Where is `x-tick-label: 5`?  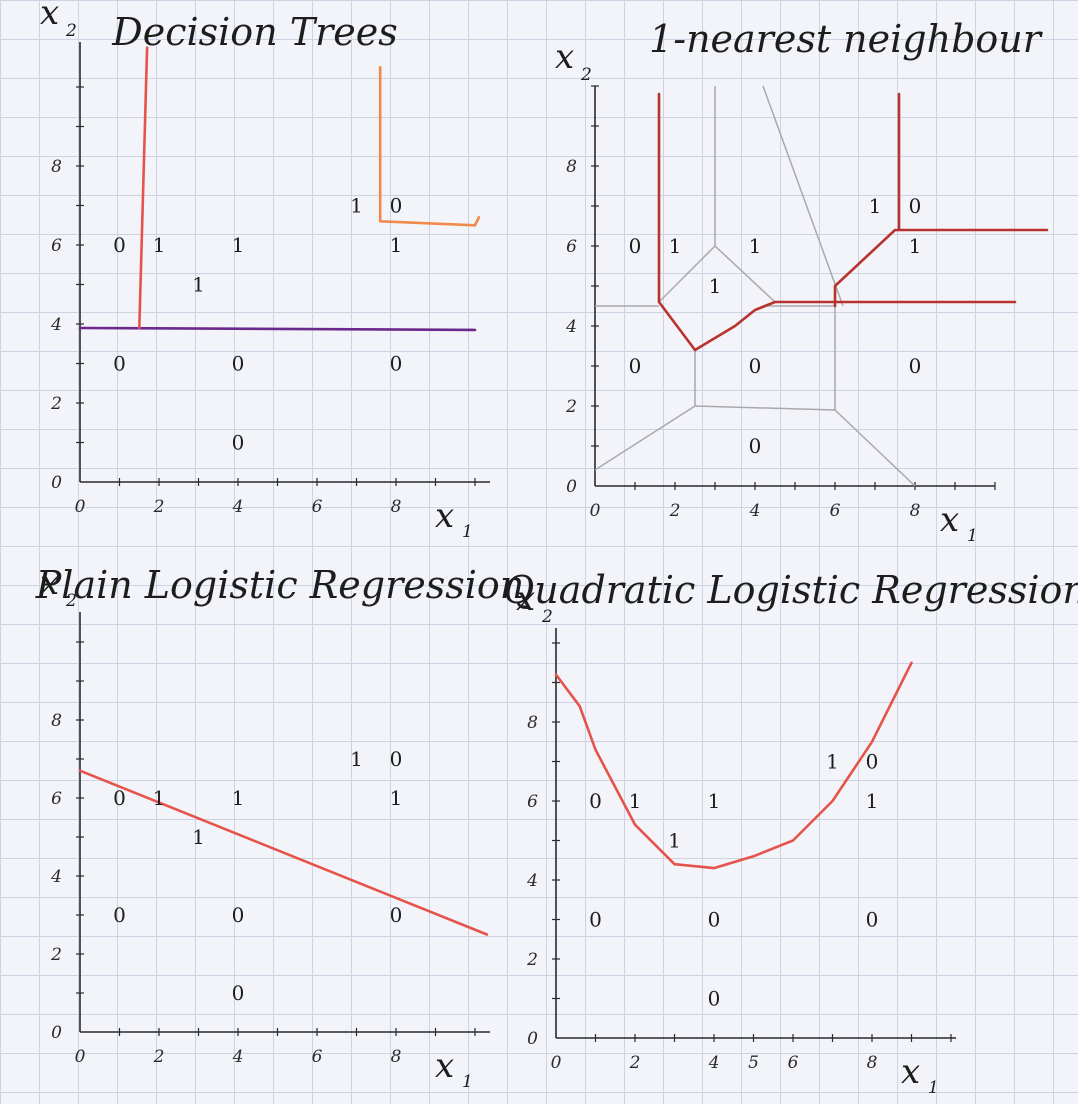
x-tick-label: 5 is located at coordinates (753, 1063).